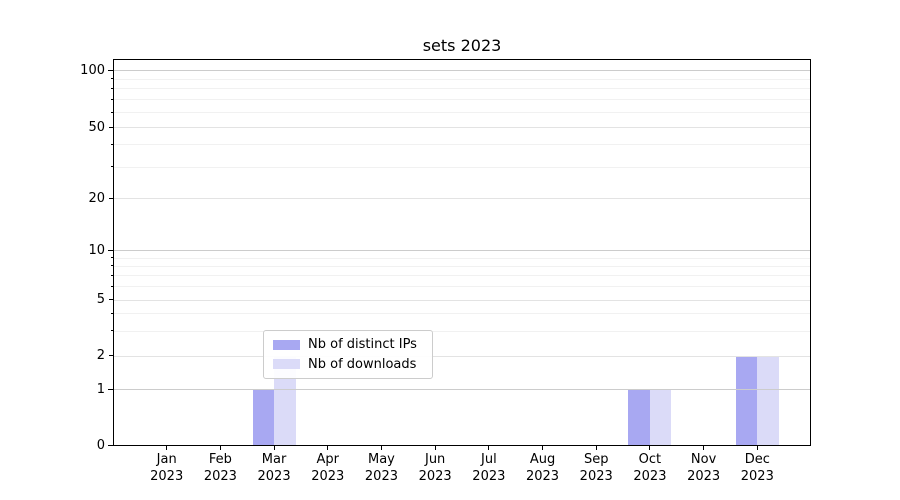 This screenshot has height=500, width=900. I want to click on legend: Nb of distinct IPs Nb of downloads, so click(348, 354).